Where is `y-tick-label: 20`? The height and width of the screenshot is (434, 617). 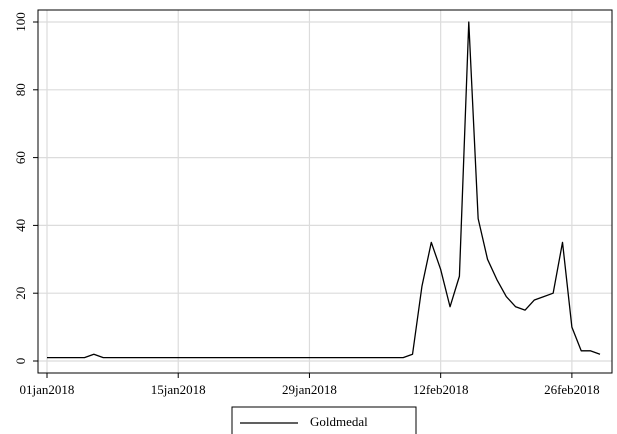 y-tick-label: 20 is located at coordinates (20, 293).